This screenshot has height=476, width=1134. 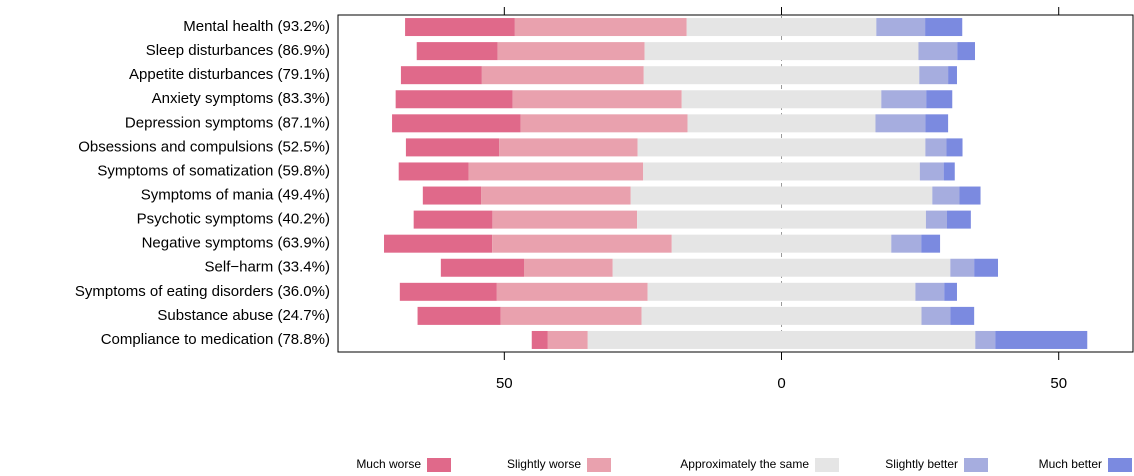 I want to click on y-tick-label: Symptoms of somatization (59.8%), so click(x=213, y=170).